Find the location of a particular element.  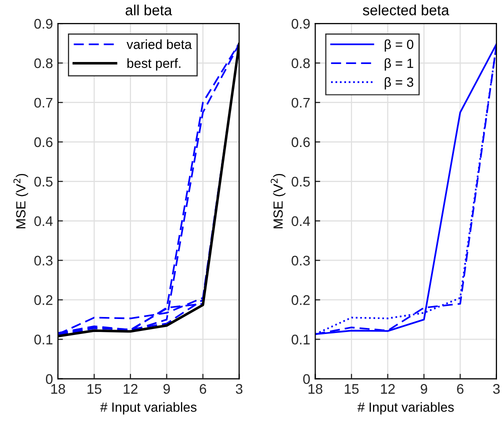

chart-title: selected beta is located at coordinates (406, 10).